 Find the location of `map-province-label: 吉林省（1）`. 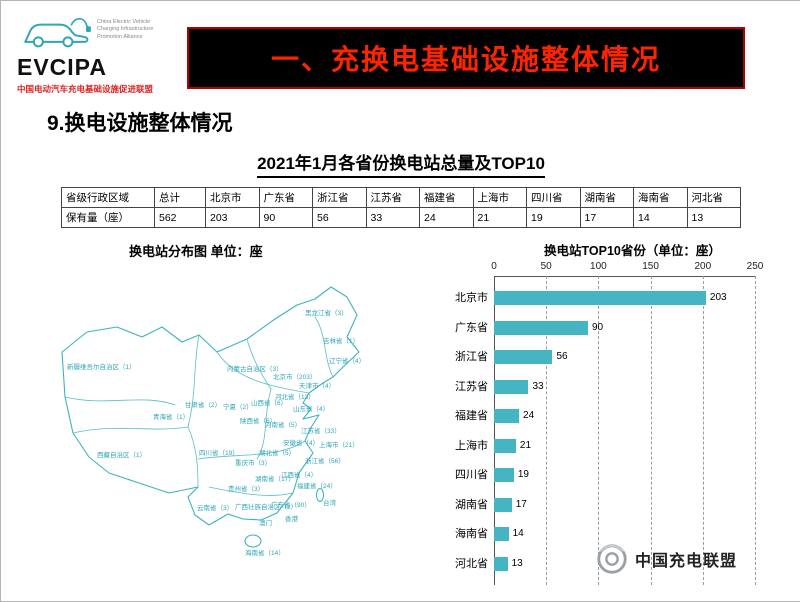

map-province-label: 吉林省（1） is located at coordinates (341, 340).